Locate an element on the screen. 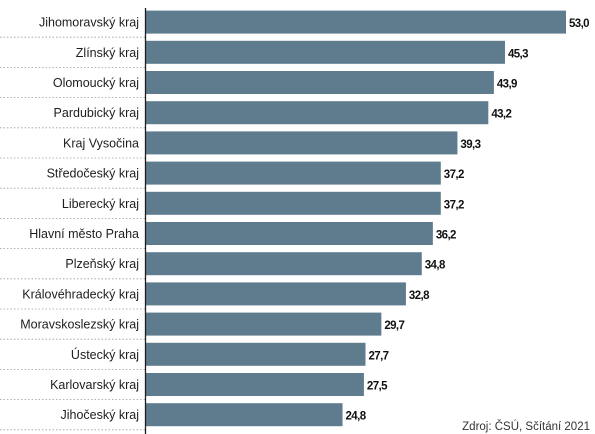 The width and height of the screenshot is (595, 434). category-label: Karlovarský kraj is located at coordinates (94, 385).